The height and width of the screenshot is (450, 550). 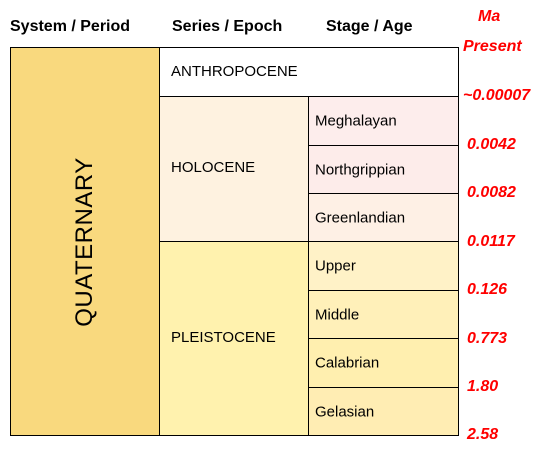 I want to click on age-label: Greenlandian, so click(x=360, y=217).